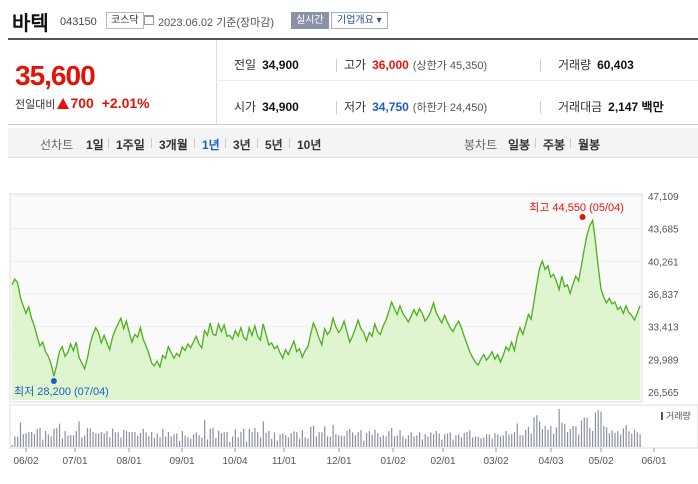 The width and height of the screenshot is (698, 484). What do you see at coordinates (495, 461) in the screenshot?
I see `x-tick-label: 03/02` at bounding box center [495, 461].